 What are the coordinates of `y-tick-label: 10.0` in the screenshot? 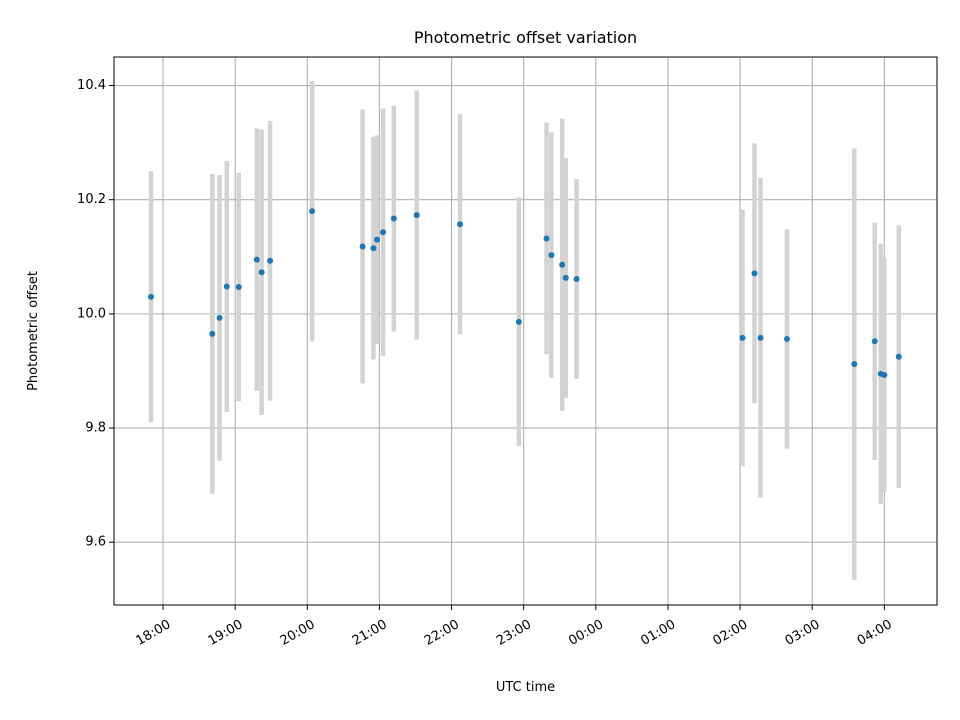 It's located at (91, 313).